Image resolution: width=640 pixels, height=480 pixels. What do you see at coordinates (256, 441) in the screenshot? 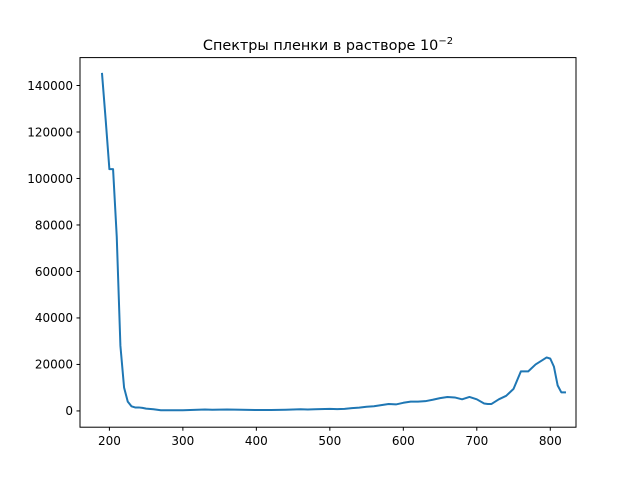
I see `x-tick-label: 400` at bounding box center [256, 441].